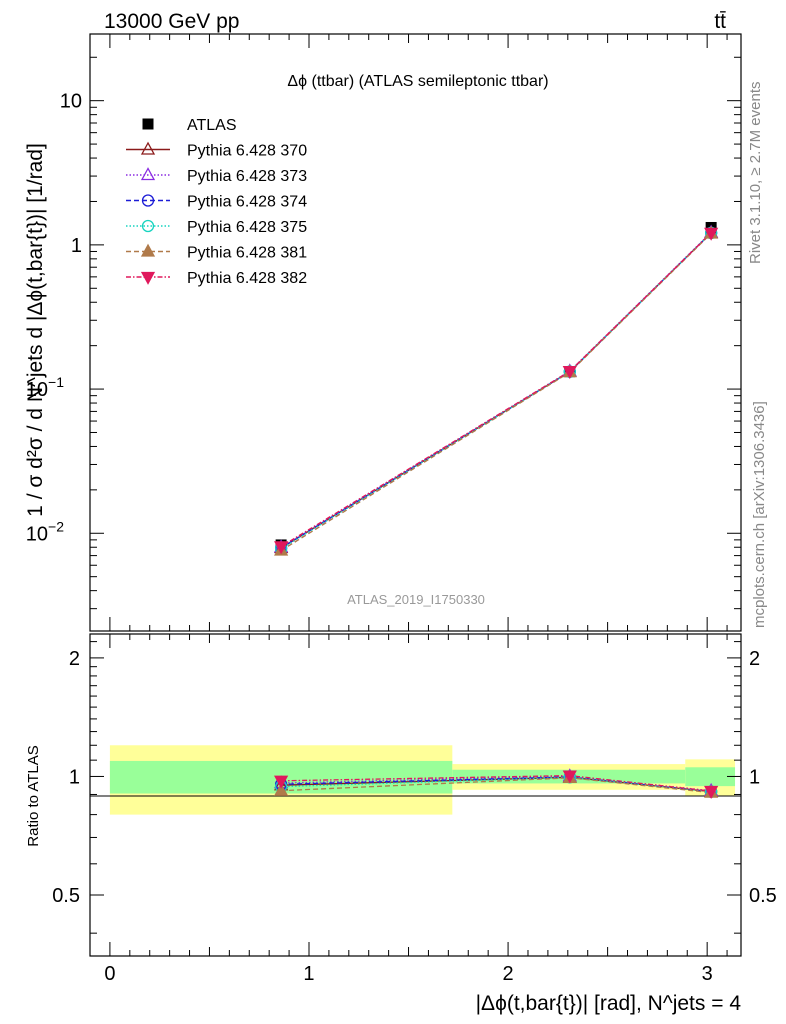  Describe the element at coordinates (308, 974) in the screenshot. I see `x-tick-label: 1` at that location.